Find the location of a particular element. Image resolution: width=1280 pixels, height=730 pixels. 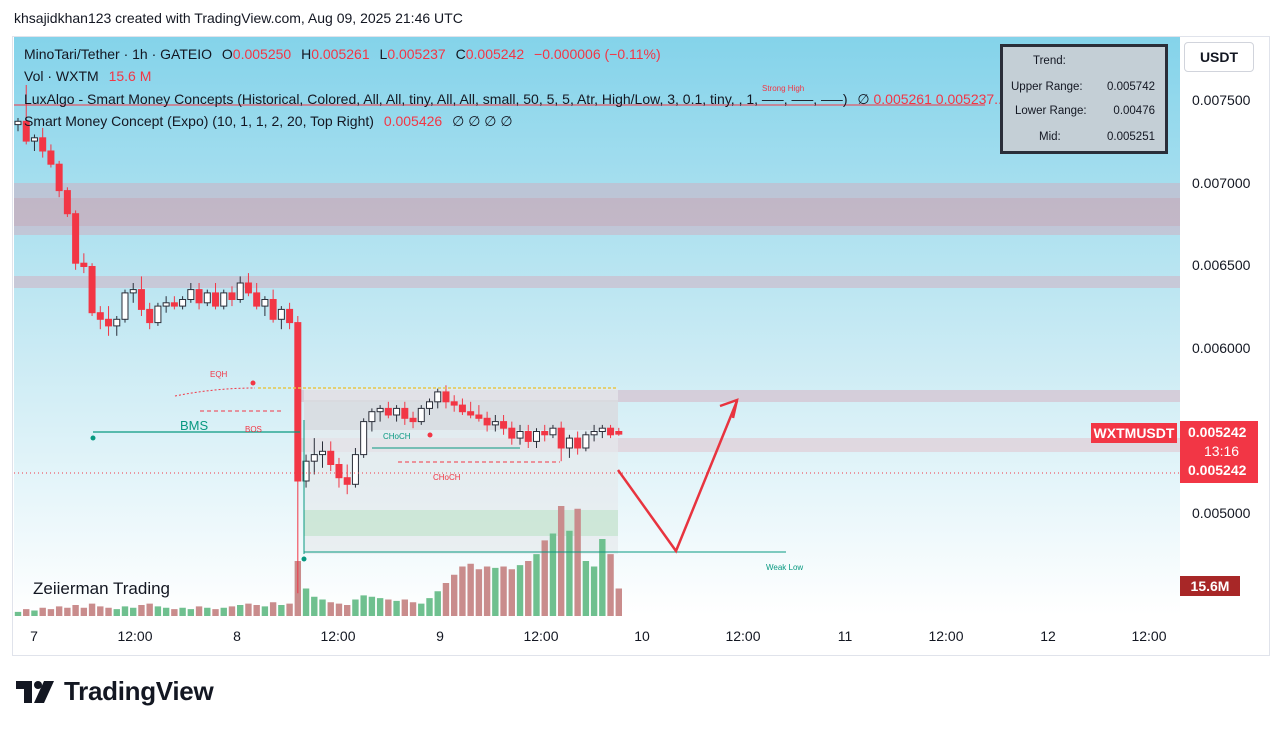

y-tick-label: 0.007000 is located at coordinates (1221, 183).